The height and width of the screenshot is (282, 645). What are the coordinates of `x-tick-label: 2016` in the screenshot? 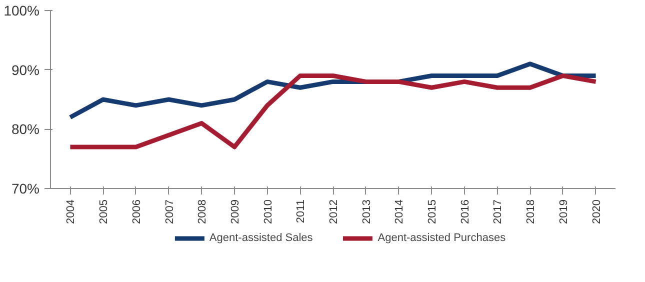 It's located at (465, 211).